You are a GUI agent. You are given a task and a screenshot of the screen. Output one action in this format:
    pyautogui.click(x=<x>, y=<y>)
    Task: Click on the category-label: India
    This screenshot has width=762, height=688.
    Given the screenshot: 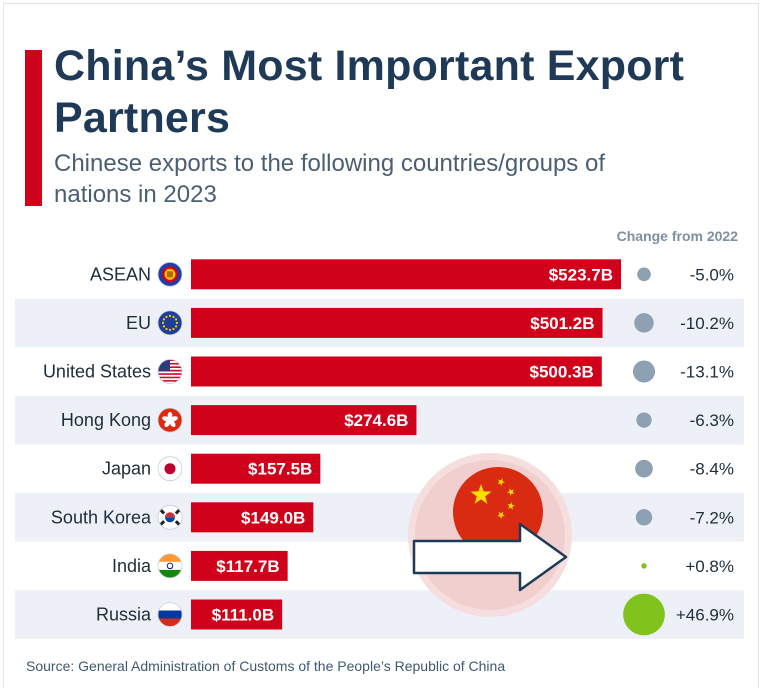 What is the action you would take?
    pyautogui.click(x=132, y=566)
    